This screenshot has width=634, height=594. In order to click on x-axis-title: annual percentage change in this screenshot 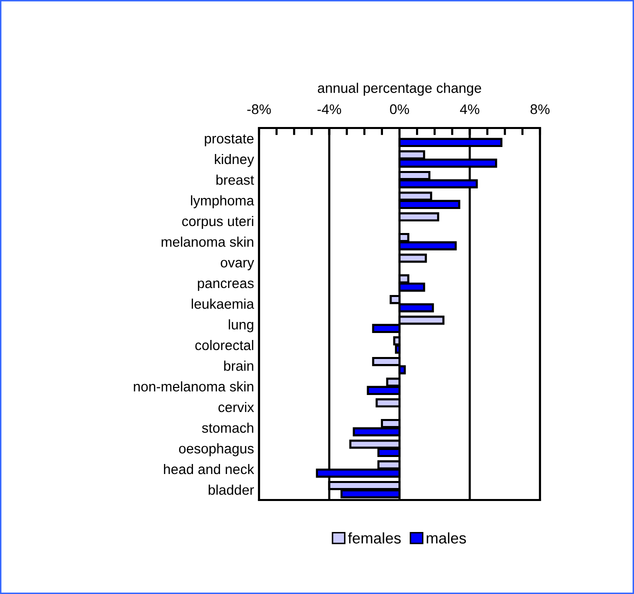, I will do `click(400, 89)`.